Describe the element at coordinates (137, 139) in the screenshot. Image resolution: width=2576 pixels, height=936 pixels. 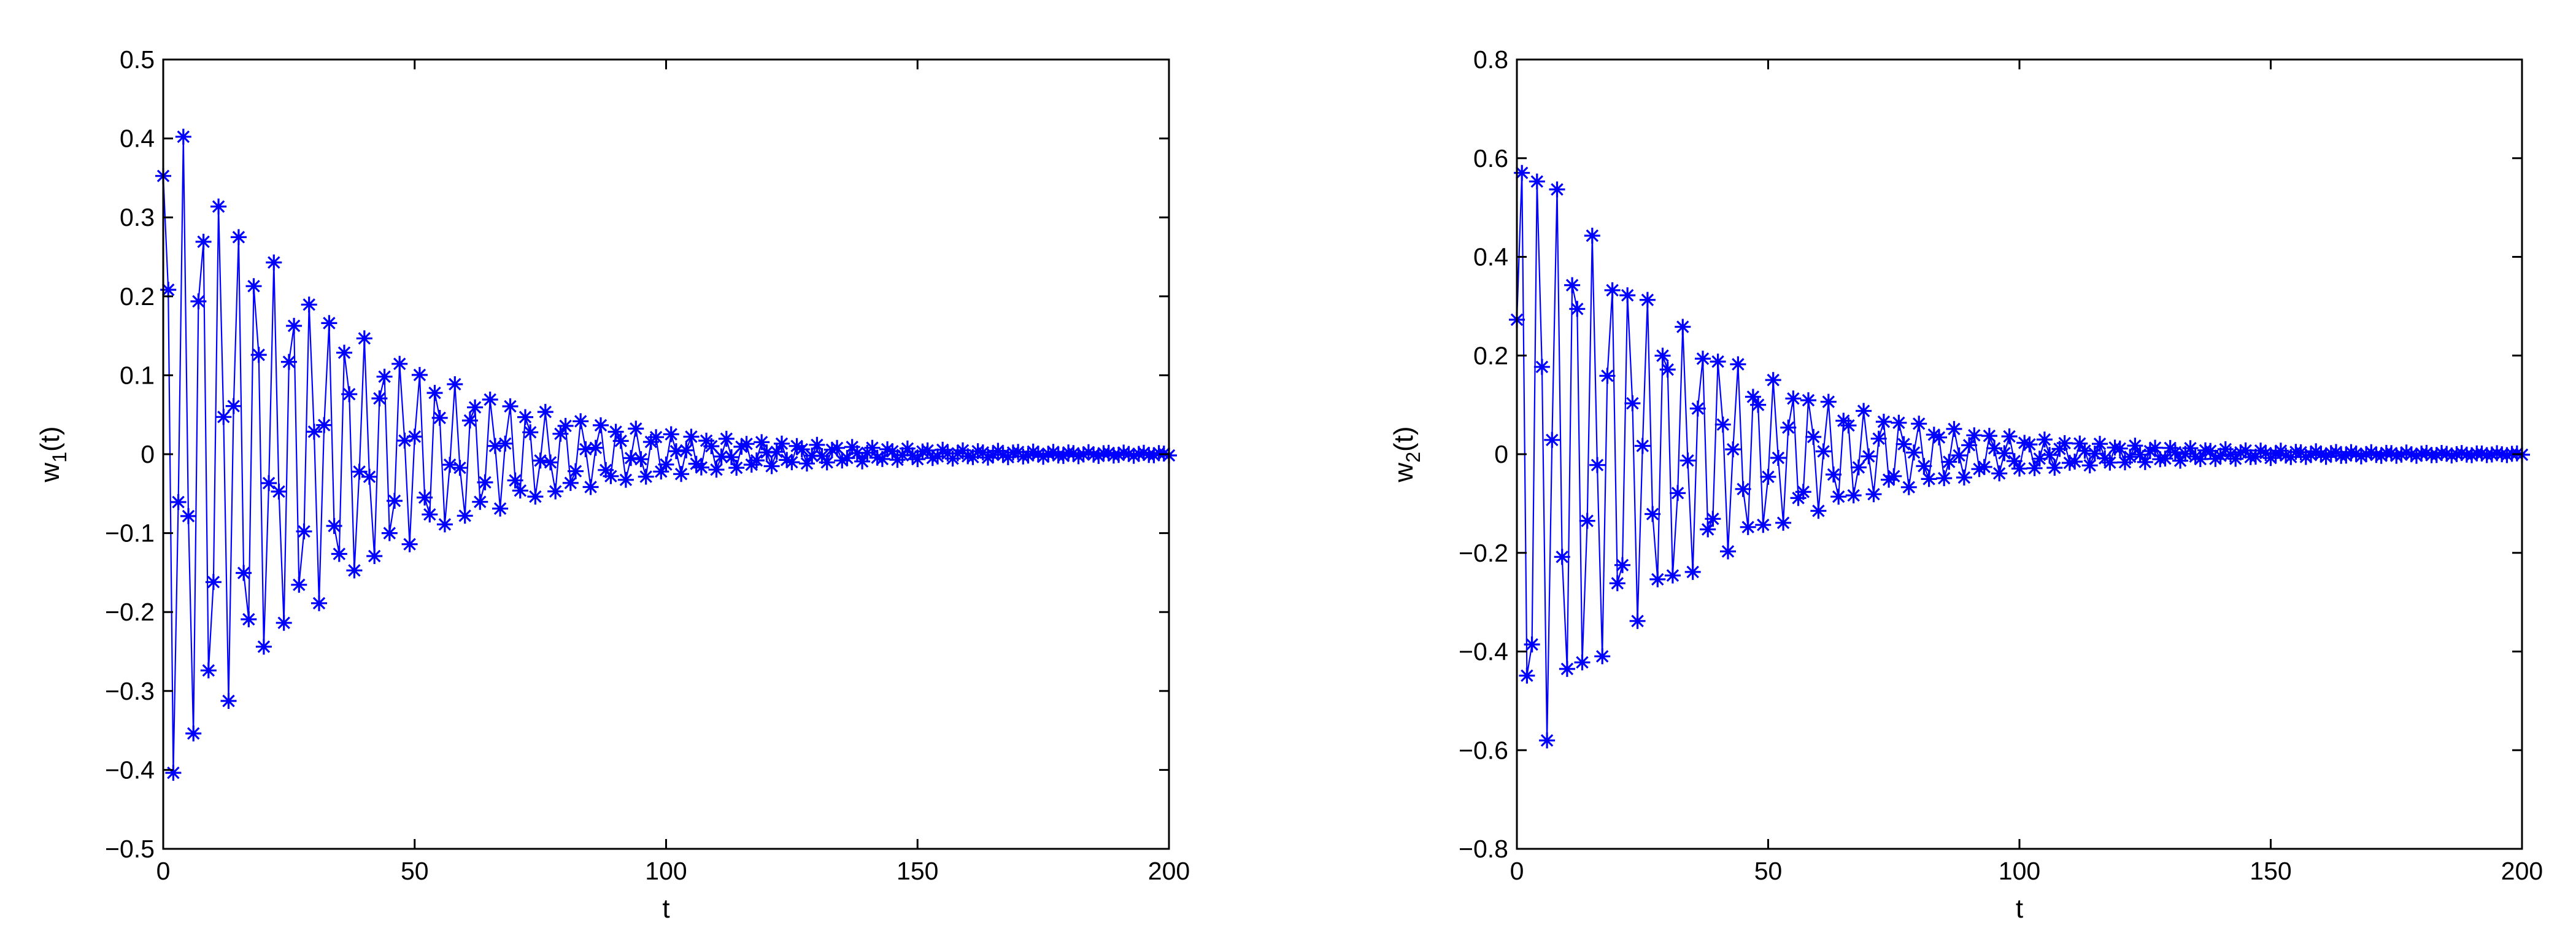
I see `y-tick-label: 0.4` at that location.